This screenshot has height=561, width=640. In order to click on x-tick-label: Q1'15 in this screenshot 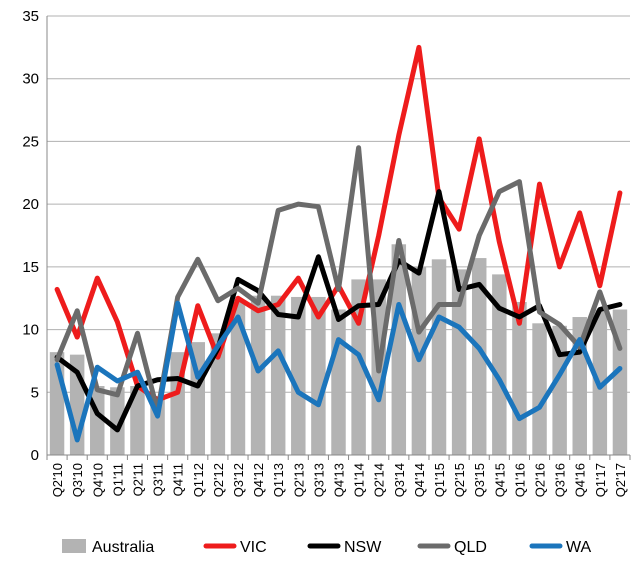, I will do `click(439, 480)`.